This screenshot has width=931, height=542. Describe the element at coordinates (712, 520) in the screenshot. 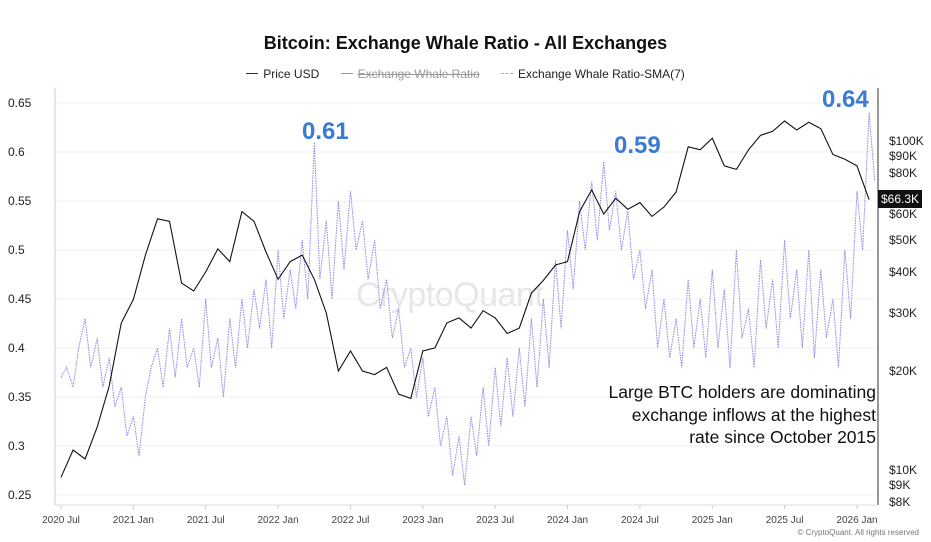

I see `x-tick-label: 2025 Jan` at that location.